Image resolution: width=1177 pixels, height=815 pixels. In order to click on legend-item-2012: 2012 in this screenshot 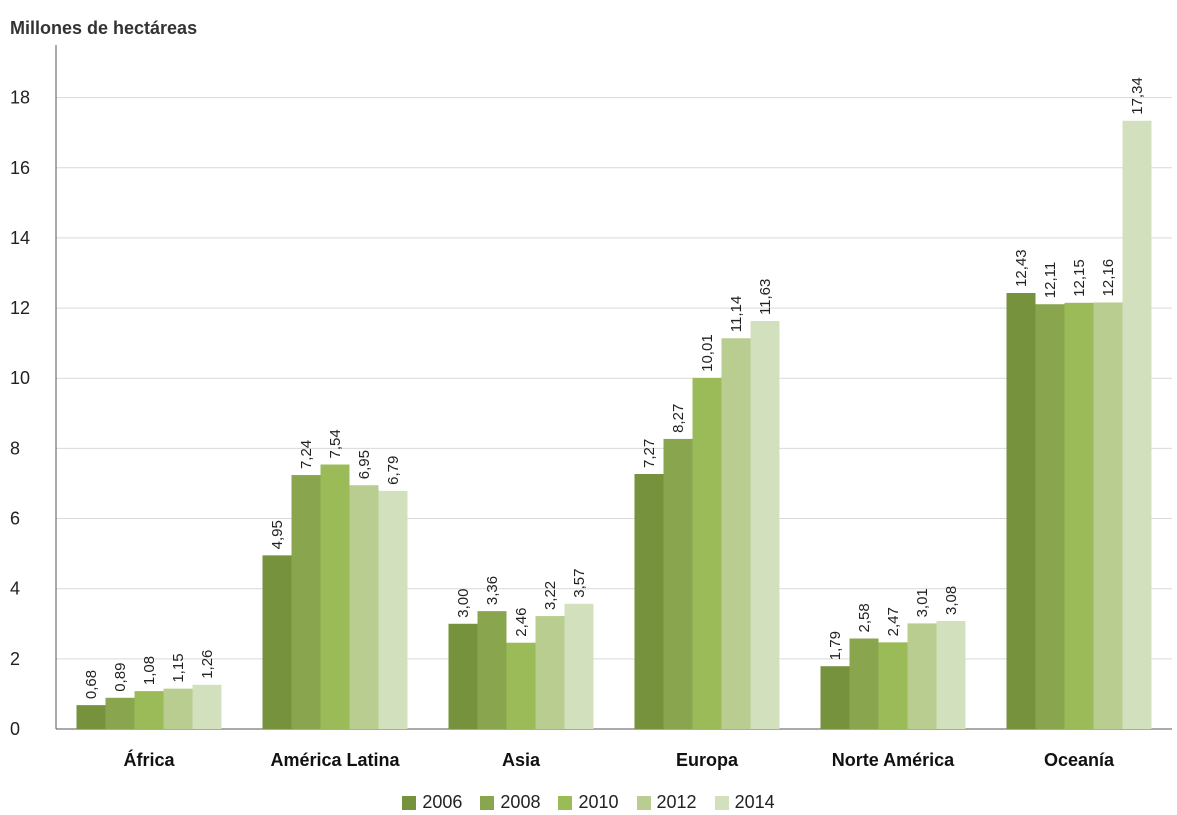, I will do `click(666, 802)`.